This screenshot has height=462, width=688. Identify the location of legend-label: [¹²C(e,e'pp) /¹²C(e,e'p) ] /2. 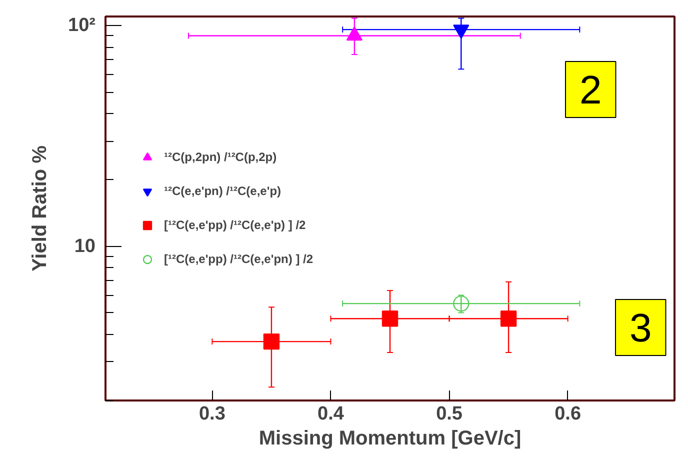
(235, 225).